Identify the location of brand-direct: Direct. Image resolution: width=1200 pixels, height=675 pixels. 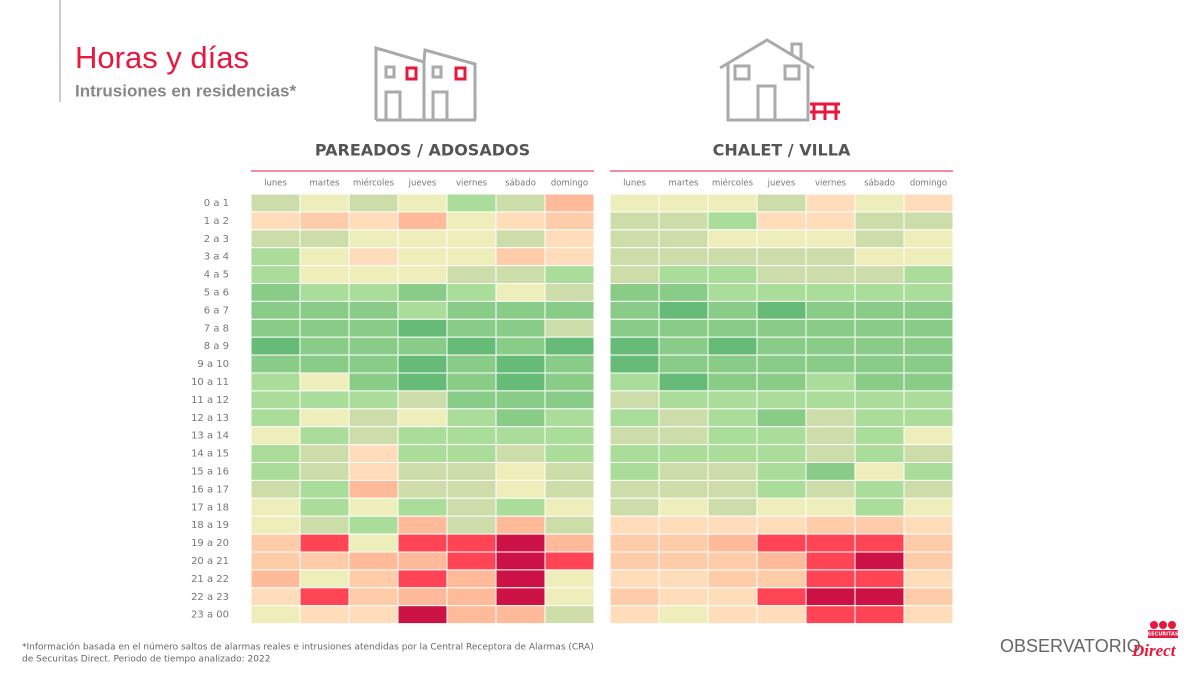
(1154, 650).